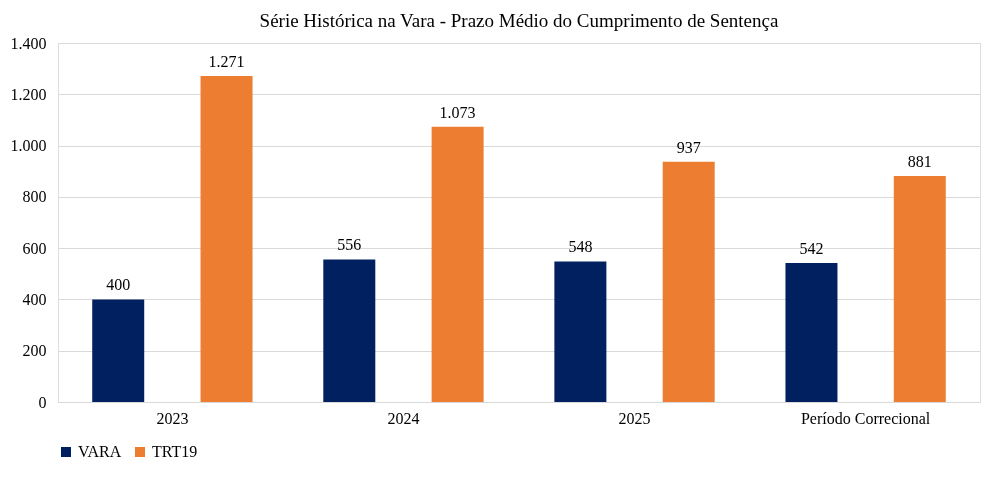 This screenshot has height=486, width=1006. Describe the element at coordinates (688, 147) in the screenshot. I see `data-label: 937` at that location.